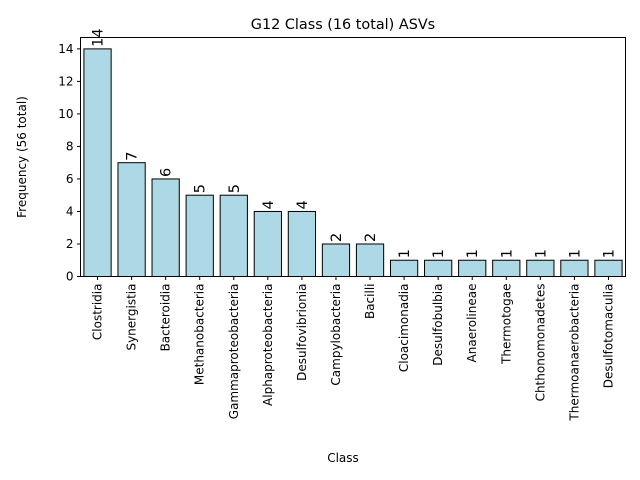  I want to click on x-tick-label: Thermotogae, so click(506, 324).